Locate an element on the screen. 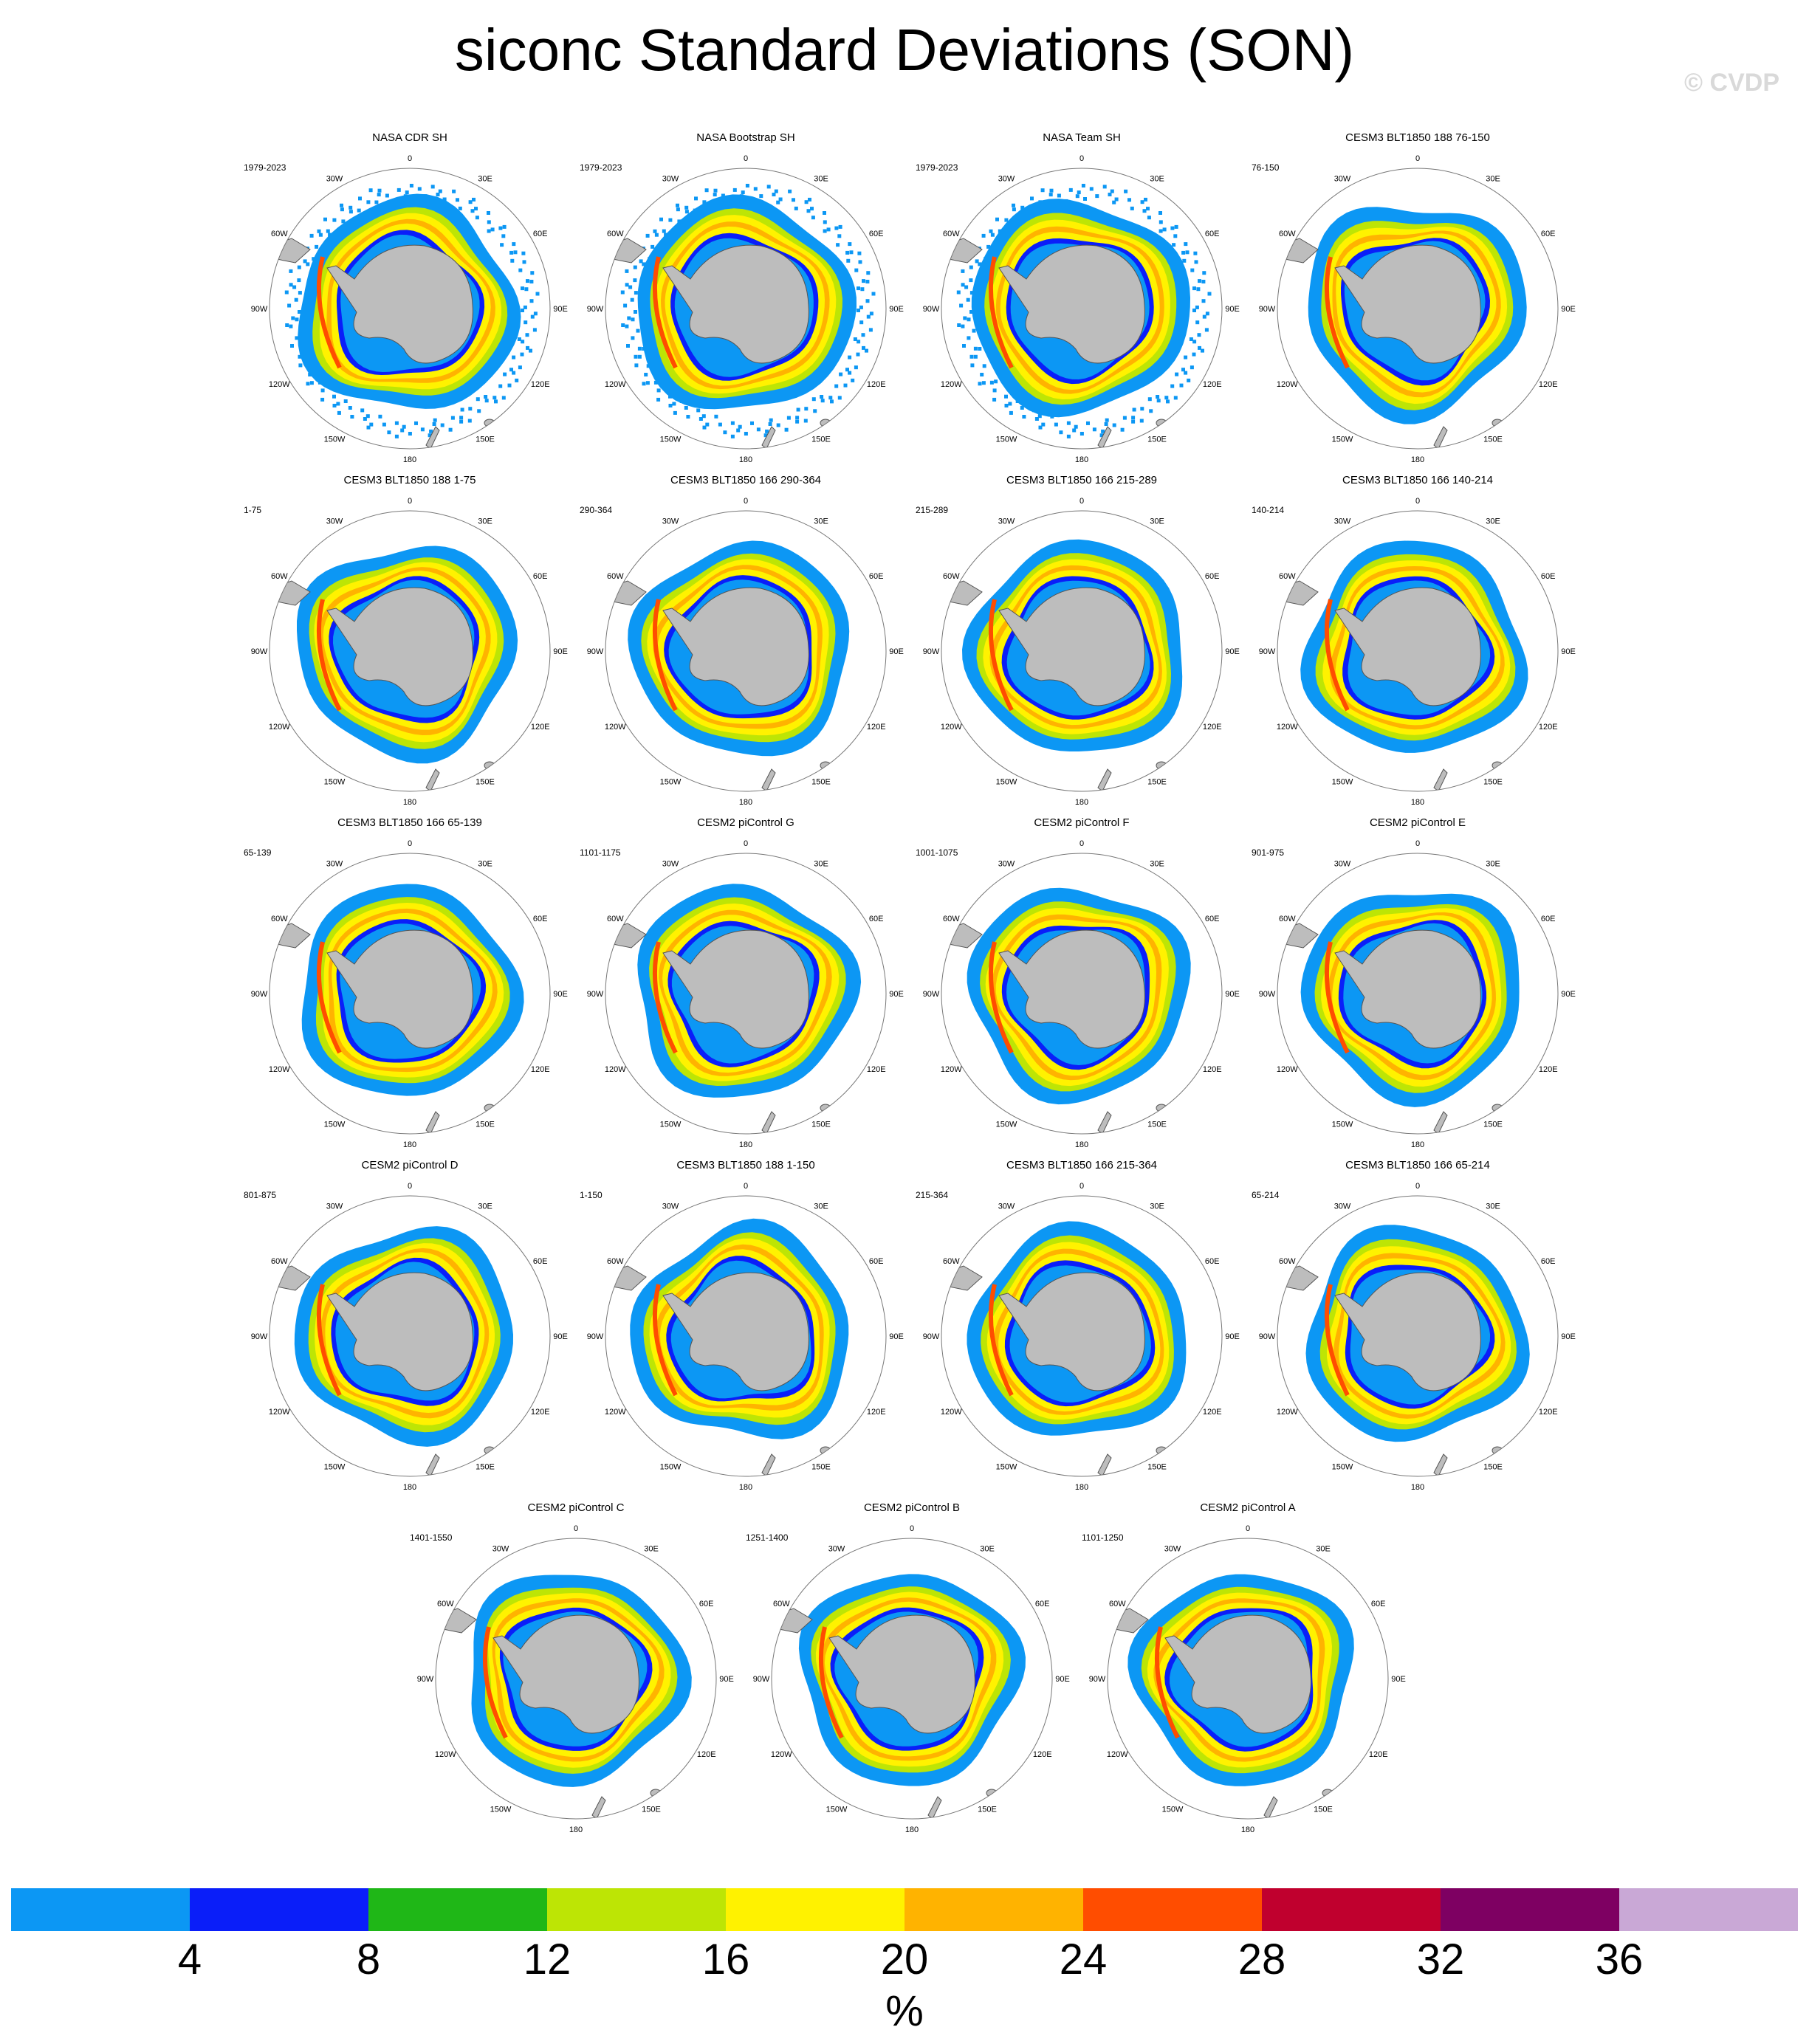  panel-period: 1251-1400 is located at coordinates (768, 1537).